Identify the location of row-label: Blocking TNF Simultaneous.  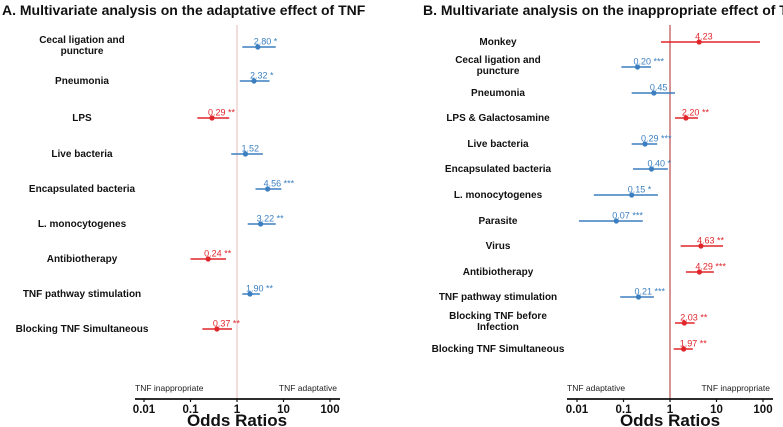
(498, 349).